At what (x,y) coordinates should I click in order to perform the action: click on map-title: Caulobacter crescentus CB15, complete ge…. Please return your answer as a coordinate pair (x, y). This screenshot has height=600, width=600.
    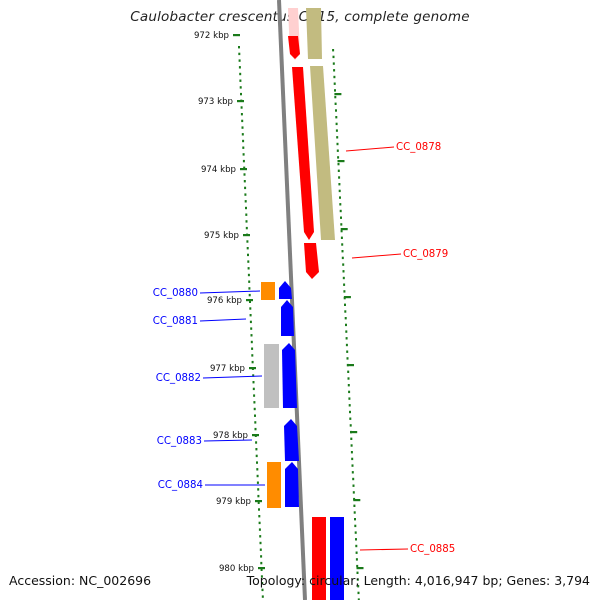
    Looking at the image, I should click on (300, 17).